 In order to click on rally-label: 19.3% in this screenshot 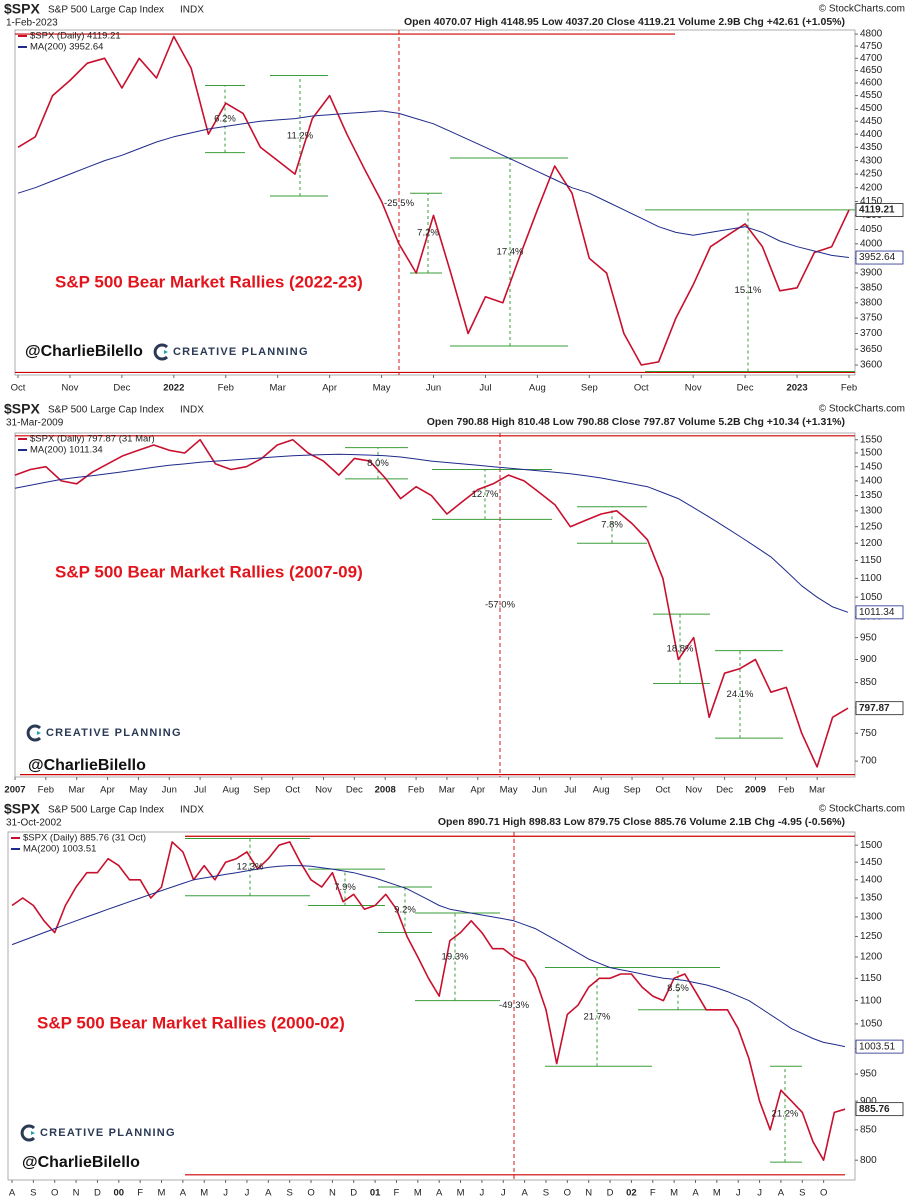, I will do `click(455, 956)`.